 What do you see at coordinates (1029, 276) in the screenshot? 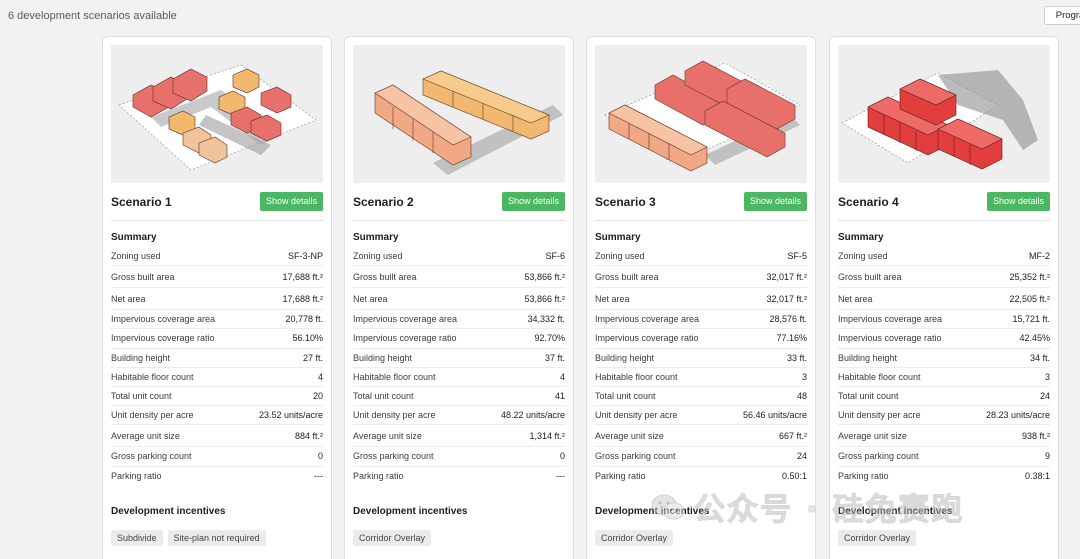
I see `row-value: 25,352 ft.²` at bounding box center [1029, 276].